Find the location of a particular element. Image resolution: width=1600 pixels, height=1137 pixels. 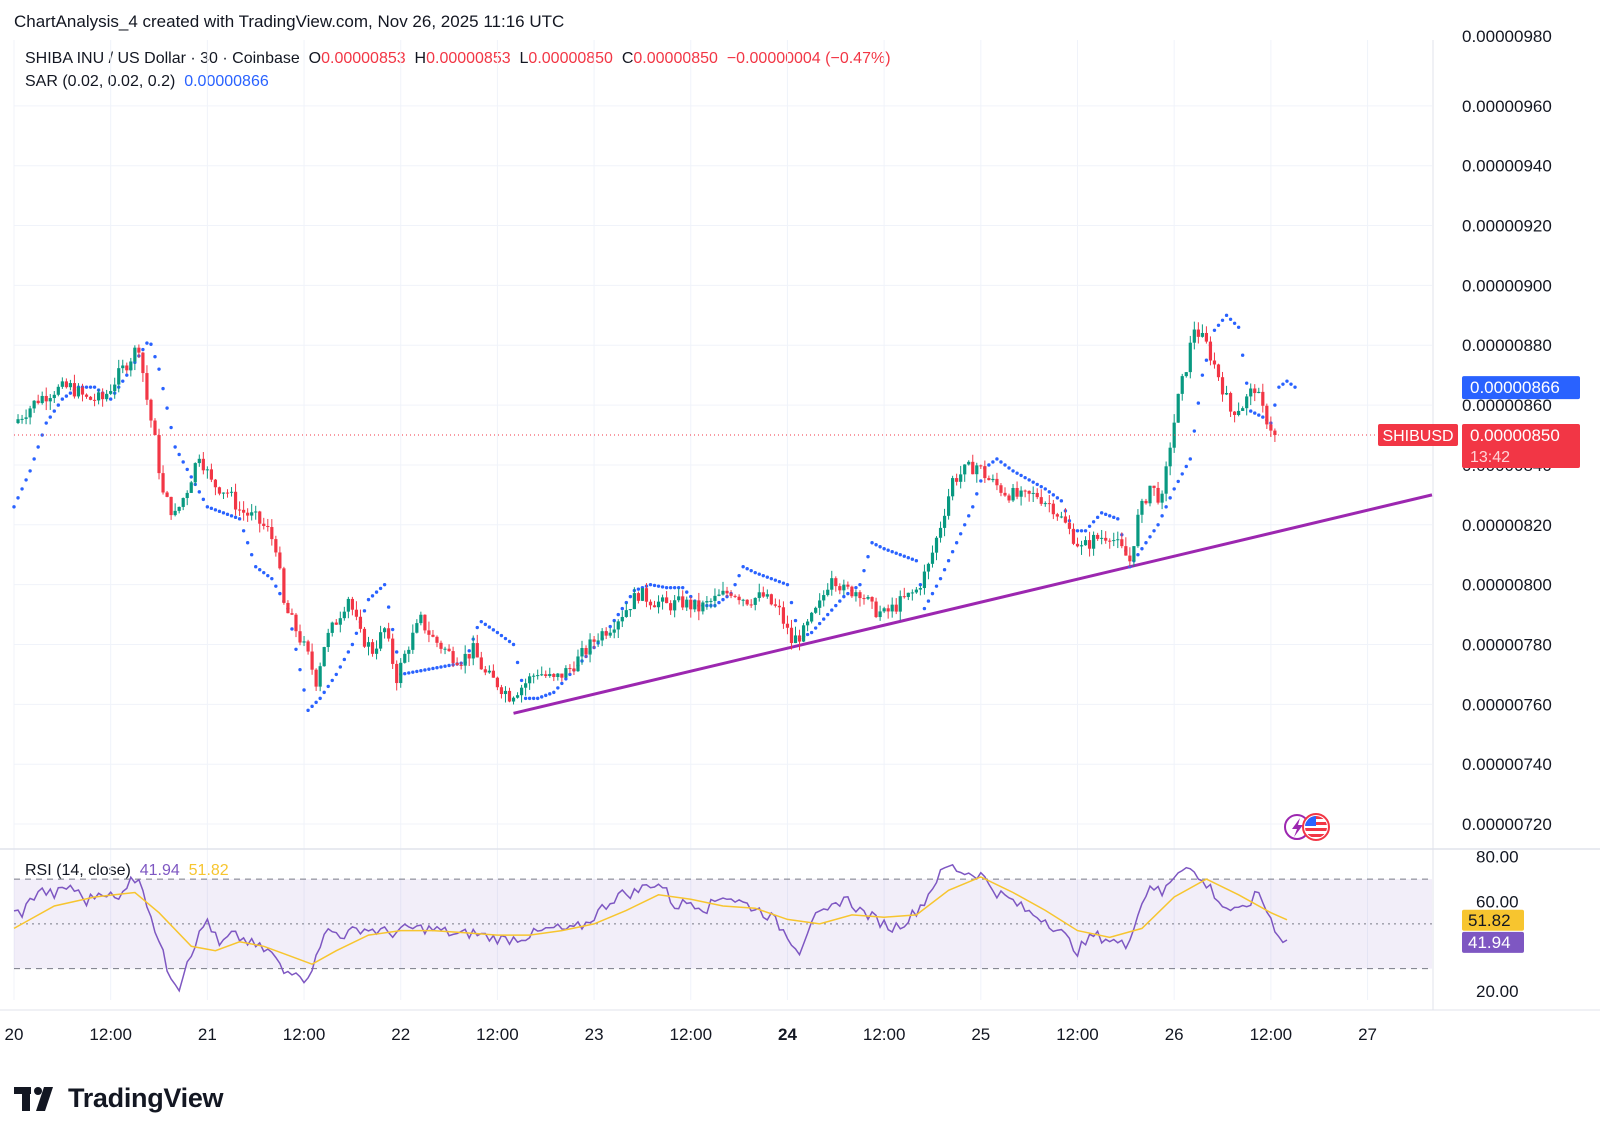

high-value: 0.00000853 is located at coordinates (468, 58).